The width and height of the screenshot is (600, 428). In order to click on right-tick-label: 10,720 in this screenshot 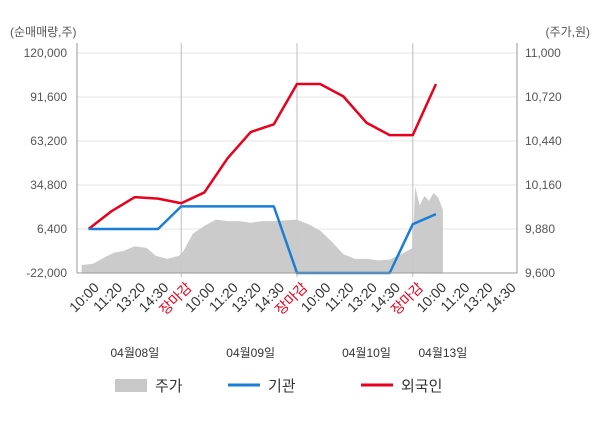, I will do `click(543, 97)`.